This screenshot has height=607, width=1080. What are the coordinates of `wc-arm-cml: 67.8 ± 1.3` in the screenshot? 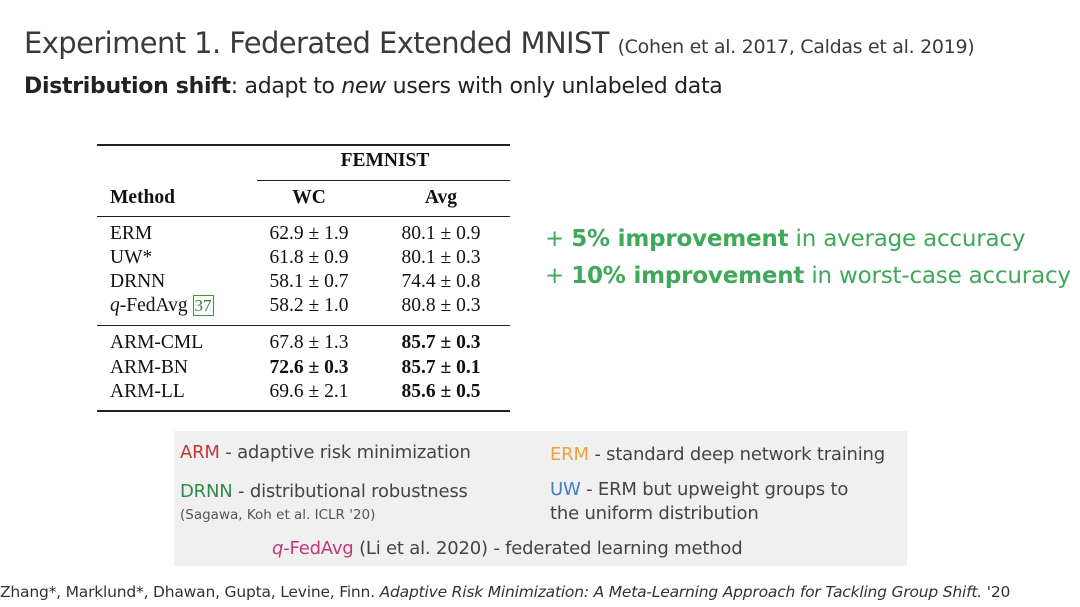 It's located at (309, 342).